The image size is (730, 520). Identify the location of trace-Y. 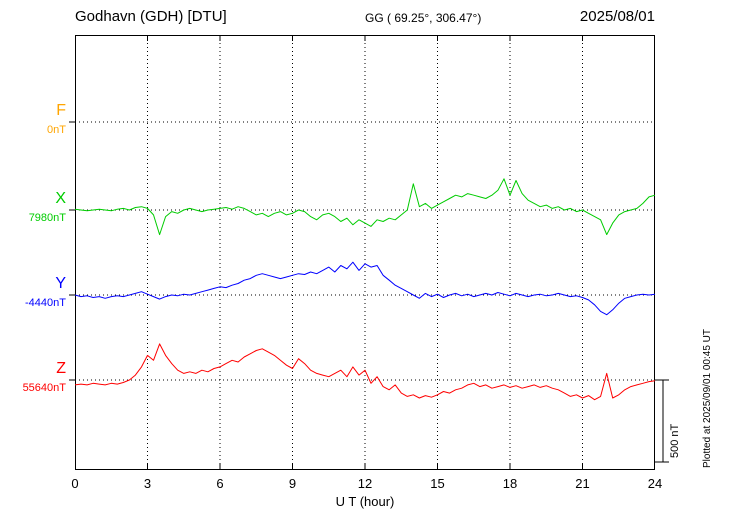
(365, 288).